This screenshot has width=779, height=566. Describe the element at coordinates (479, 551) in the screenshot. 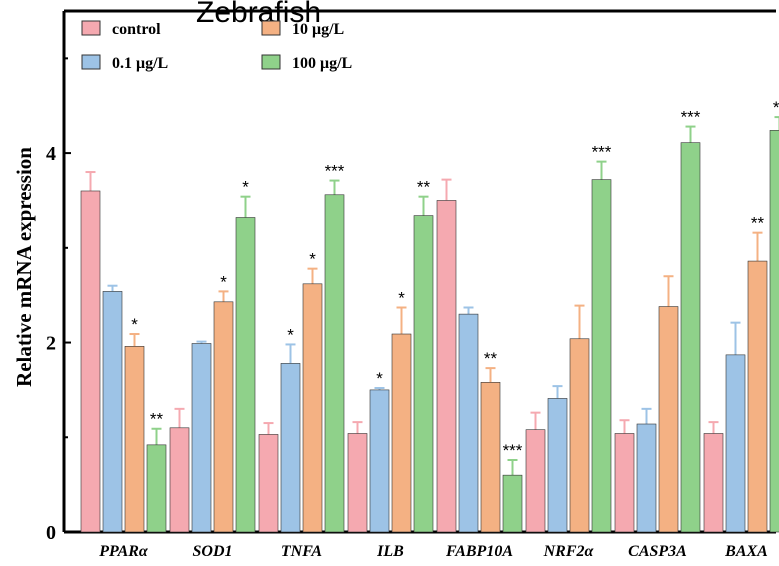

I see `x-tick-label: FABP10A` at that location.